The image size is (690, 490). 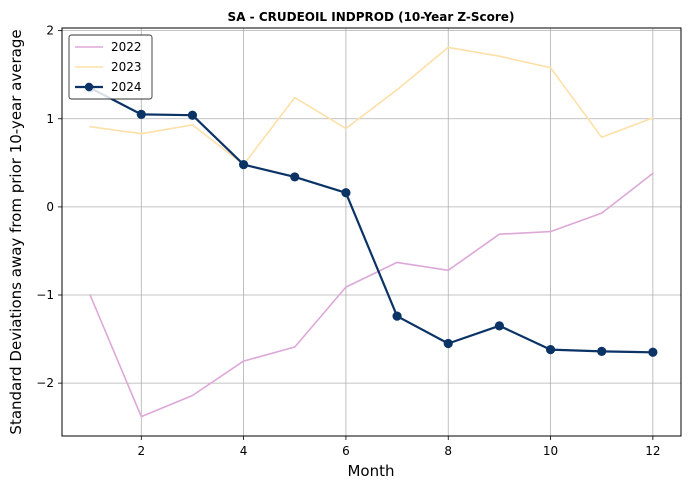 What do you see at coordinates (126, 67) in the screenshot?
I see `legend-label-2023: 2023` at bounding box center [126, 67].